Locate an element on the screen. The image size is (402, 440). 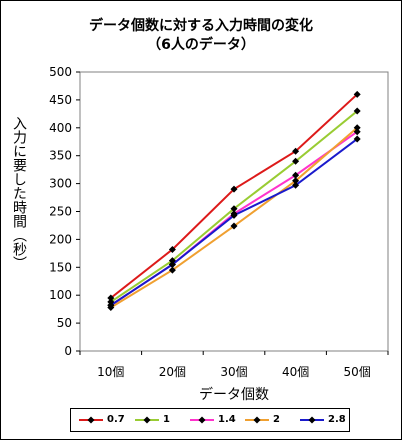
legend: 0.7 1 1.4 2 2.8 is located at coordinates (210, 420).